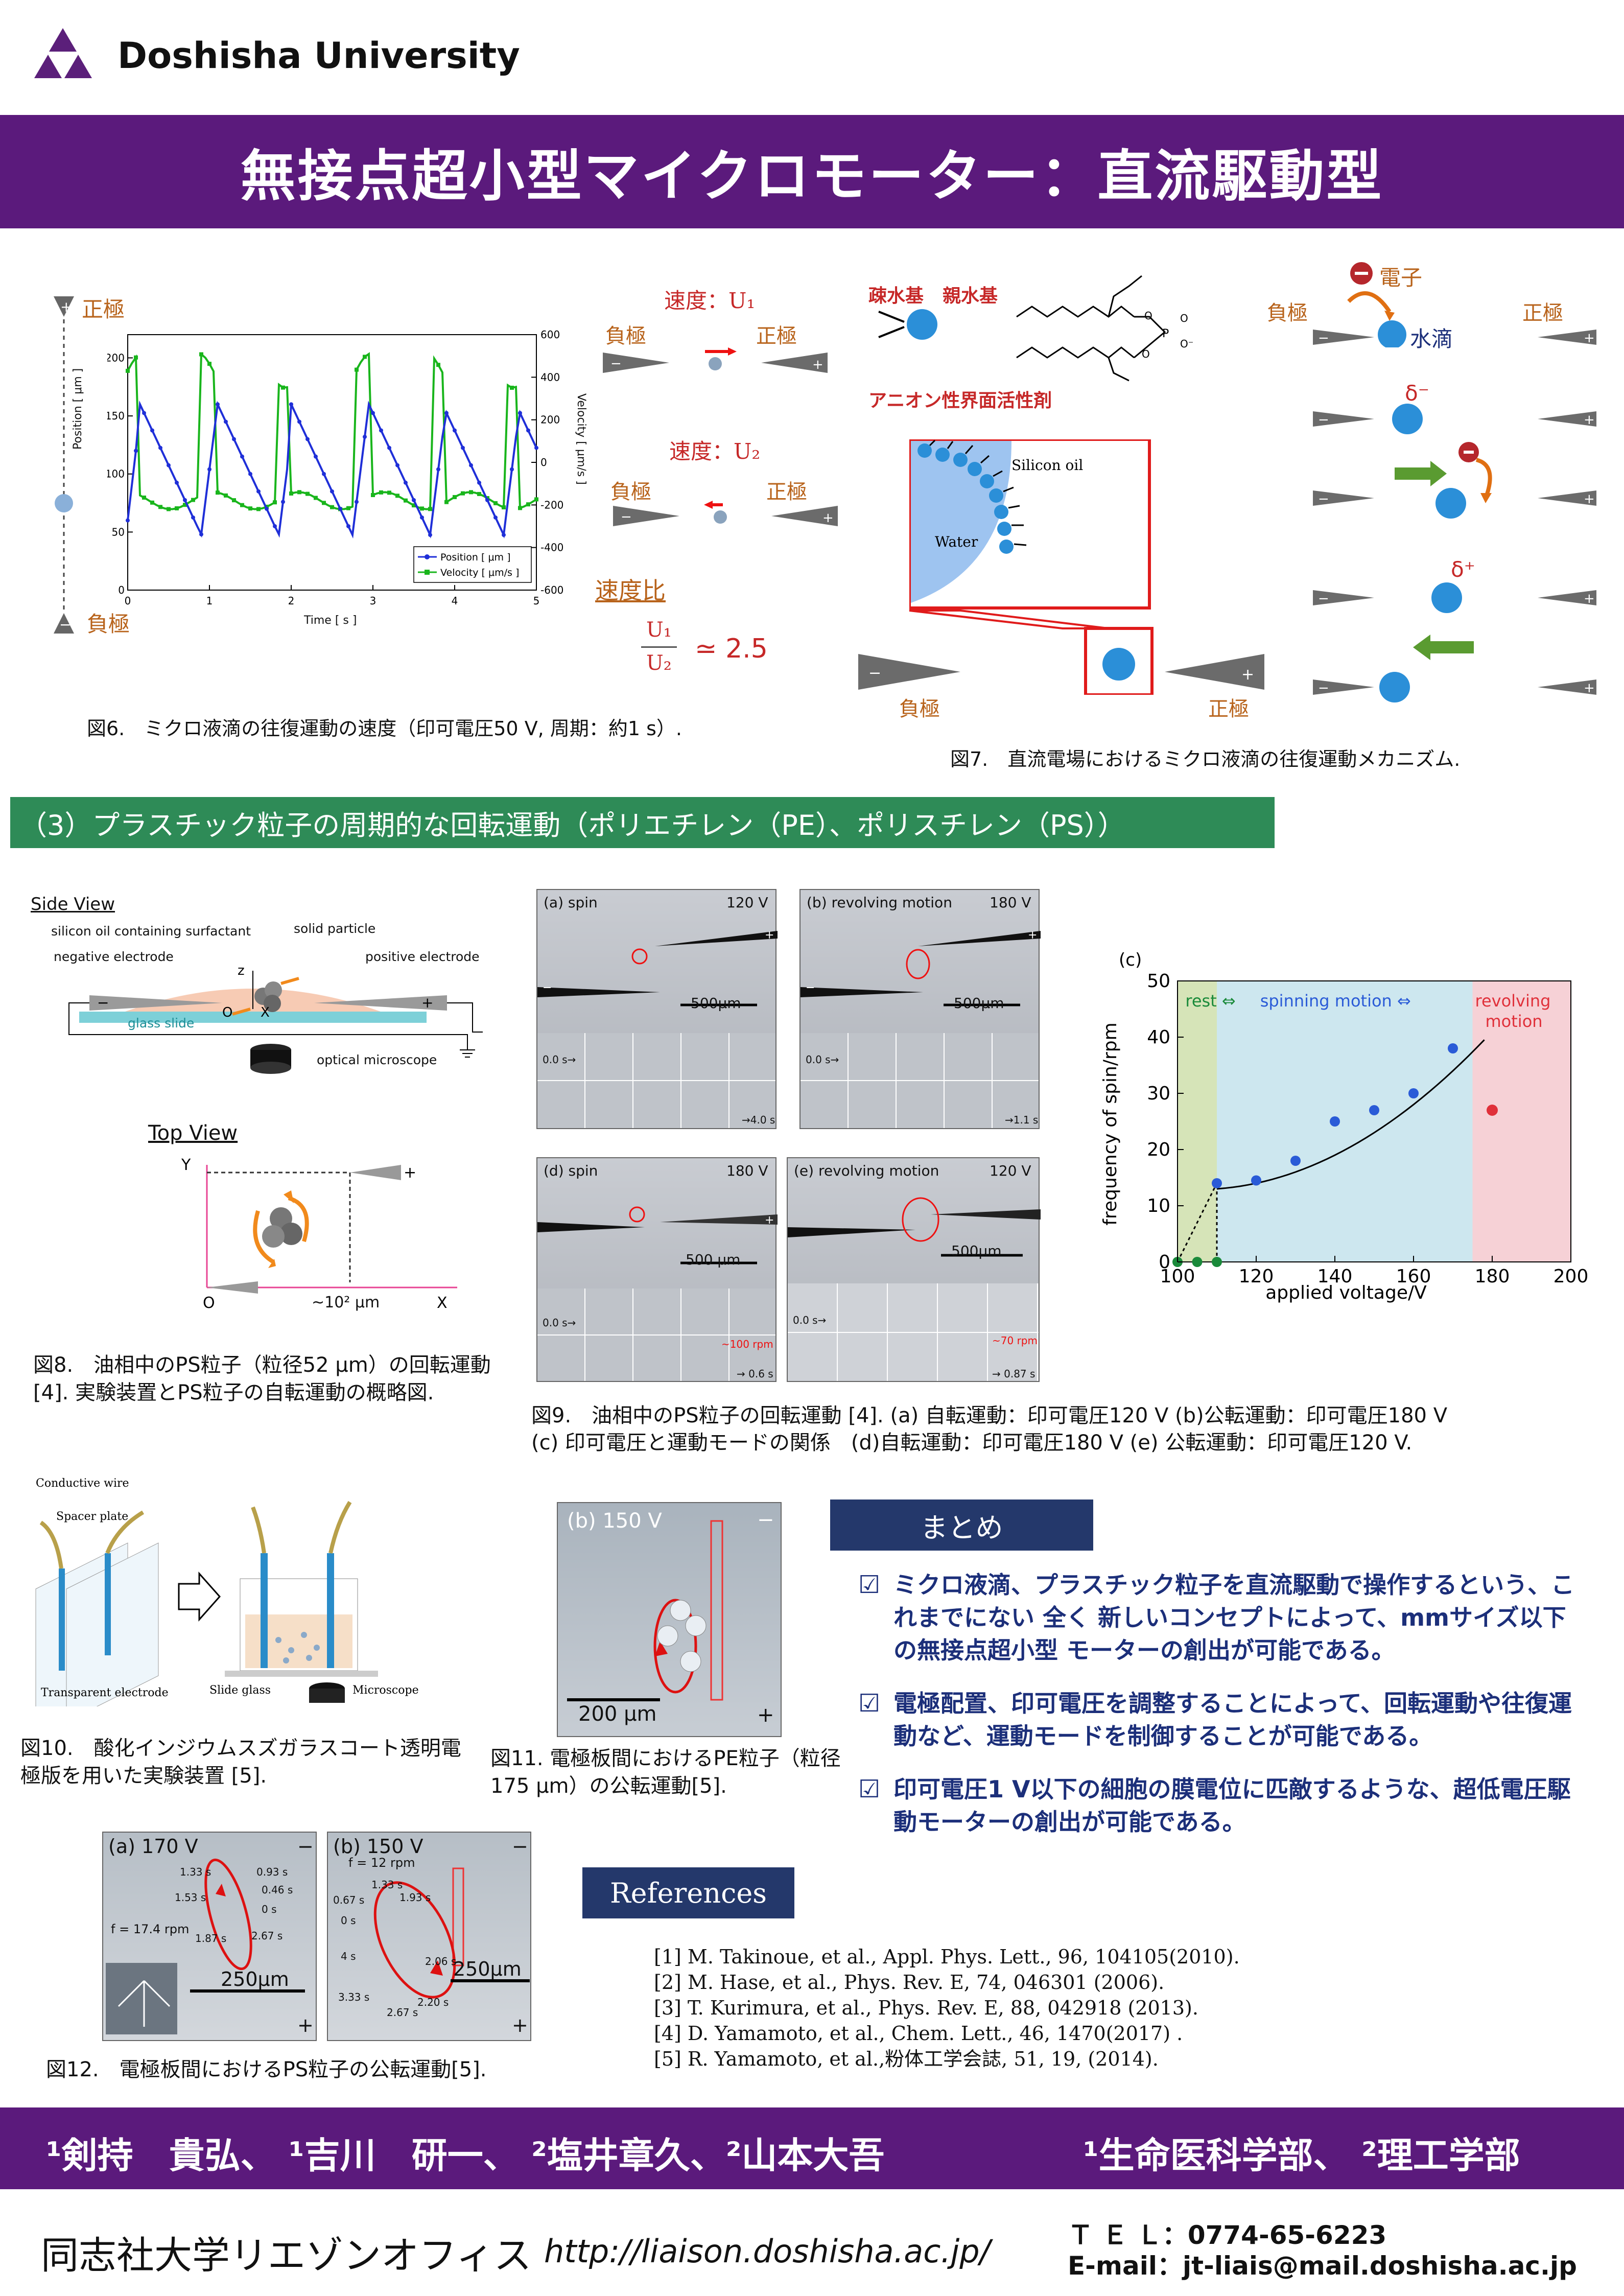 The height and width of the screenshot is (2296, 1624). I want to click on liaison-url: http://liaison.doshisha.ac.jp/, so click(767, 2251).